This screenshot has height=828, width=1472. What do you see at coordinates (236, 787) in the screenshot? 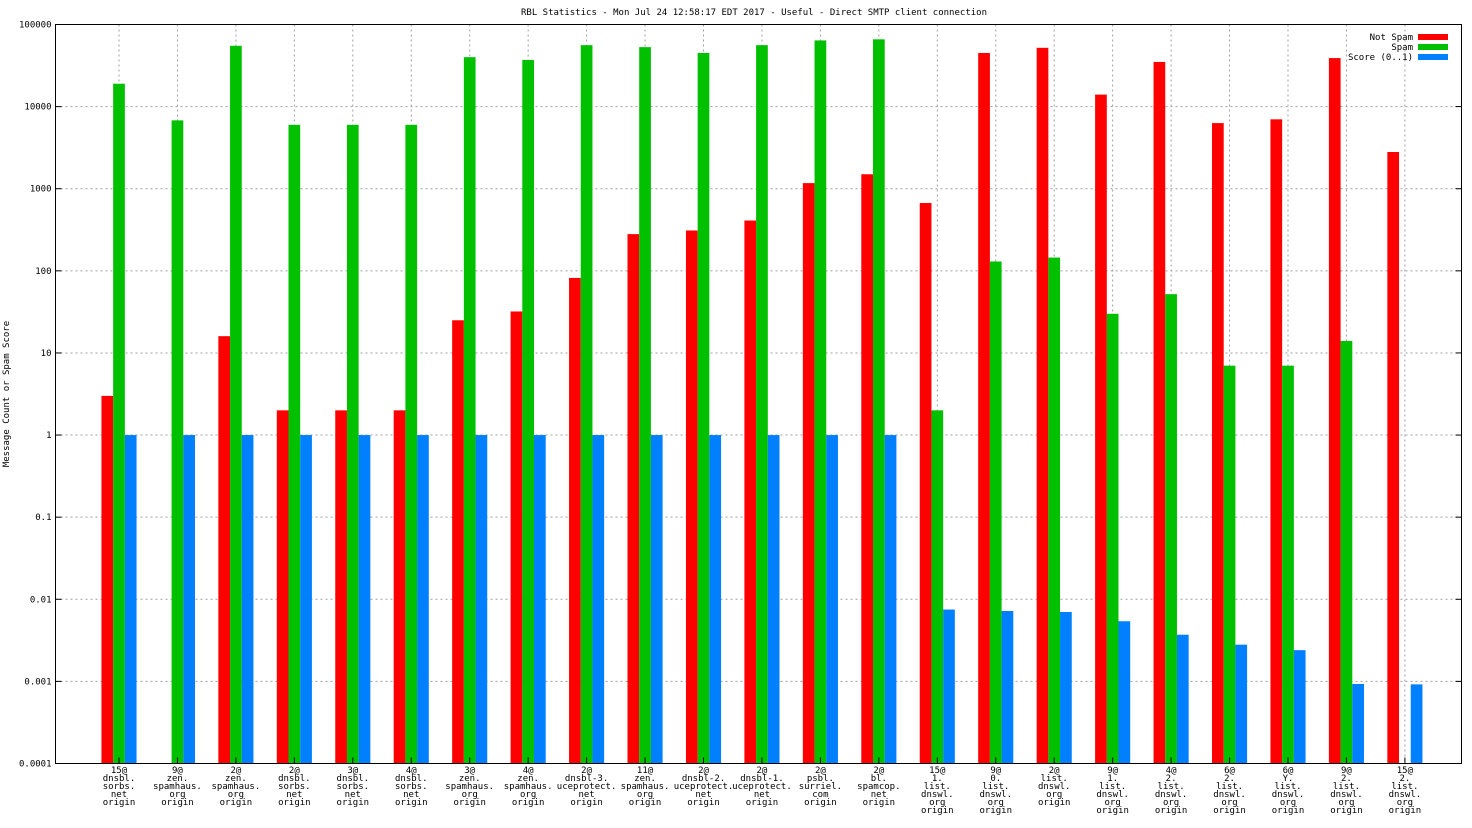
I see `x-tick-label: spamhaus.` at bounding box center [236, 787].